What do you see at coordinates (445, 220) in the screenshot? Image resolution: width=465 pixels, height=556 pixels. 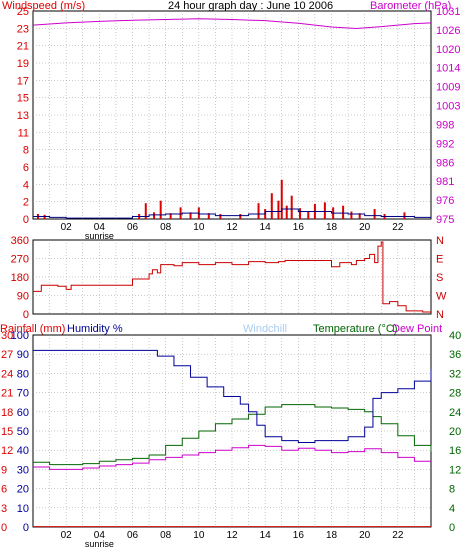 I see `baro-tick-label: 975` at bounding box center [445, 220].